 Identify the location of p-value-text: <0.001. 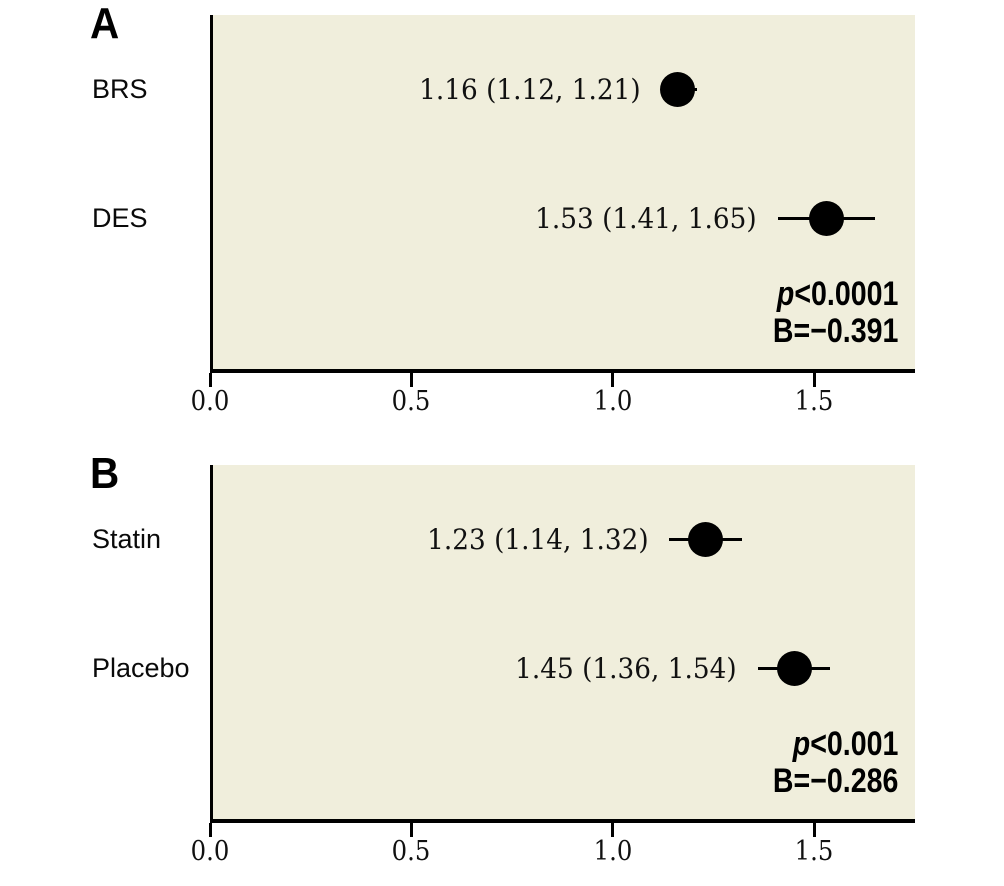
(853, 744).